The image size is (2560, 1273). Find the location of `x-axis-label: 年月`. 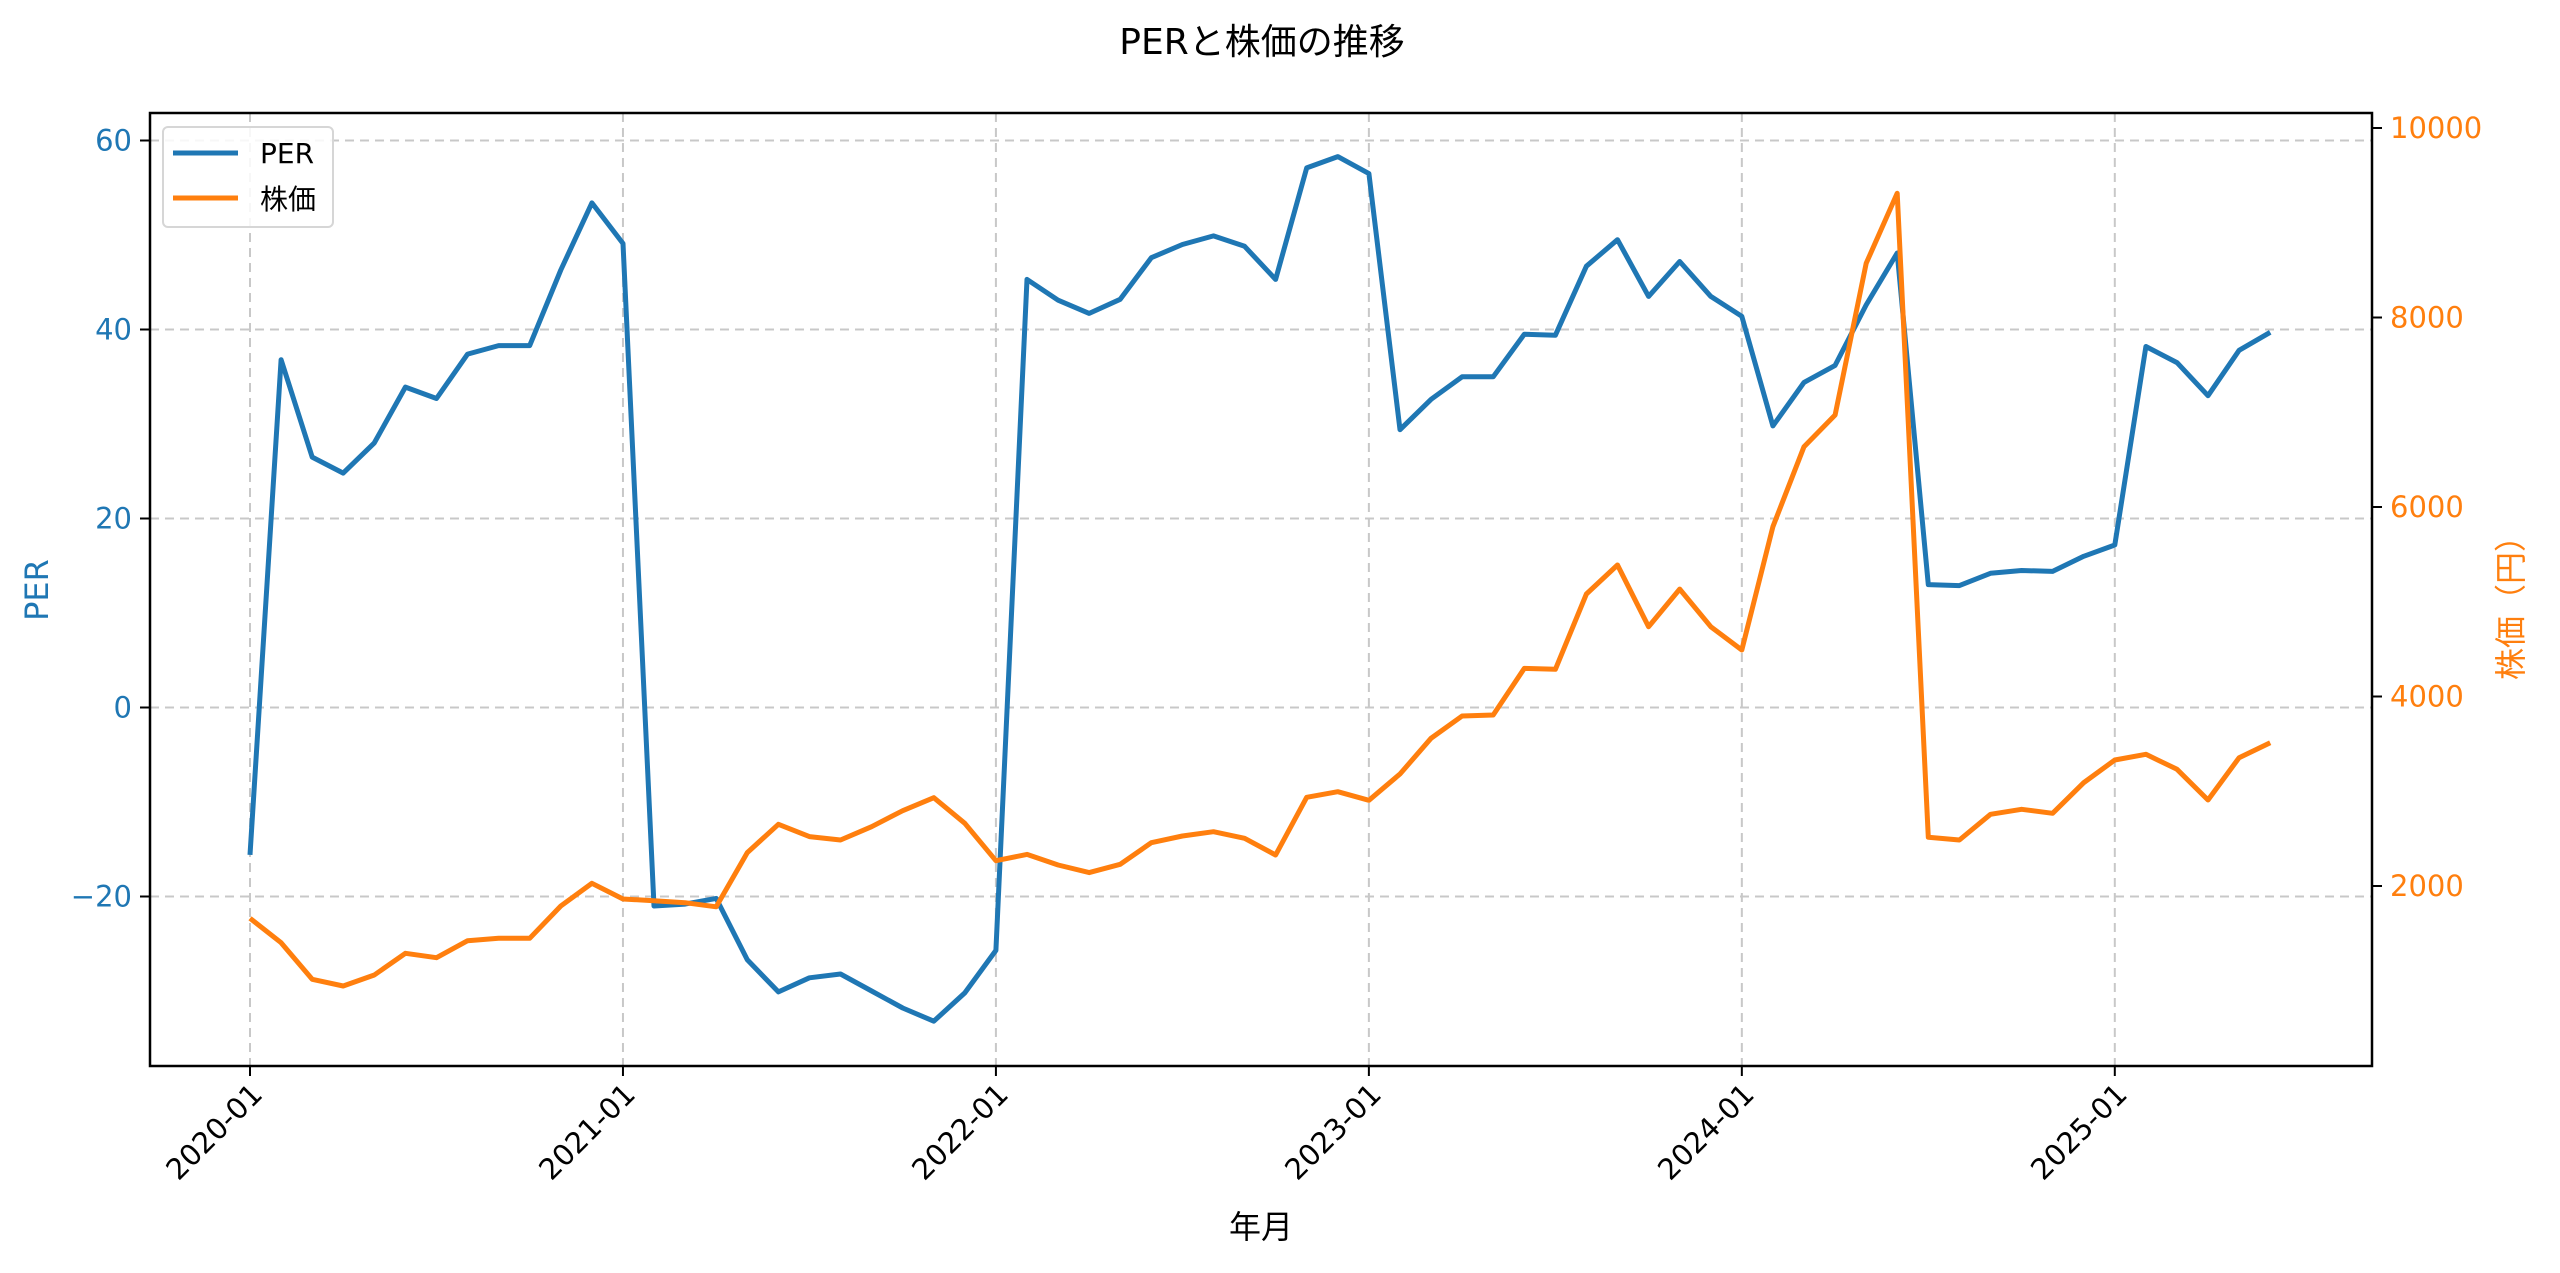

x-axis-label: 年月 is located at coordinates (1261, 1227).